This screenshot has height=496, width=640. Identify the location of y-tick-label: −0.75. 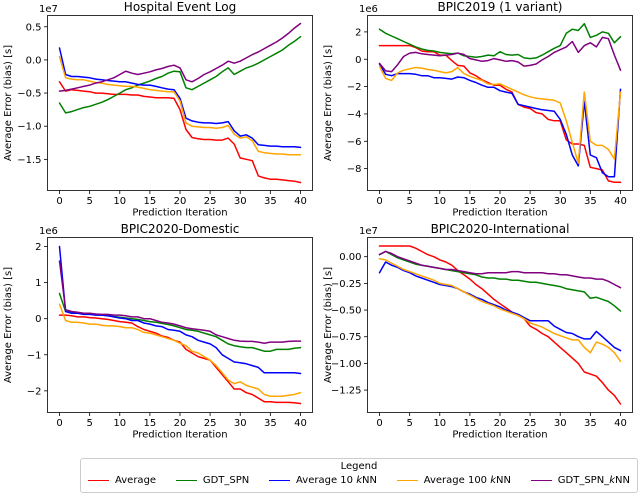
(346, 337).